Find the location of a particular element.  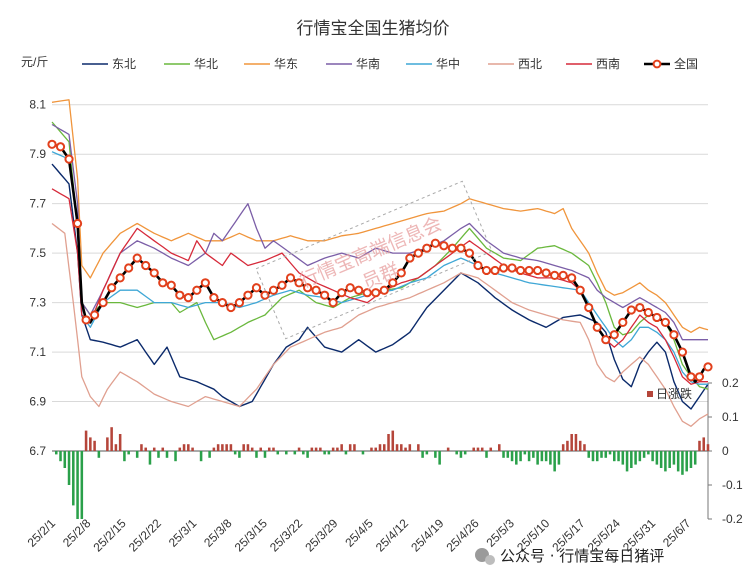

x-tick-label-7: 25/3/22 is located at coordinates (286, 535).